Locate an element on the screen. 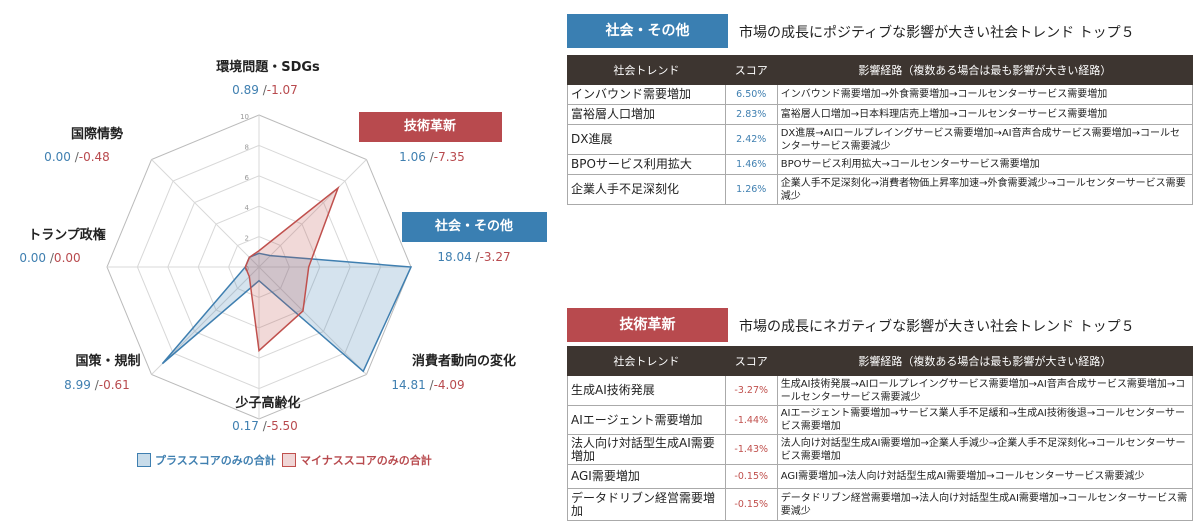 This screenshot has width=1200, height=529. negative-score: 0.00 is located at coordinates (67, 258).